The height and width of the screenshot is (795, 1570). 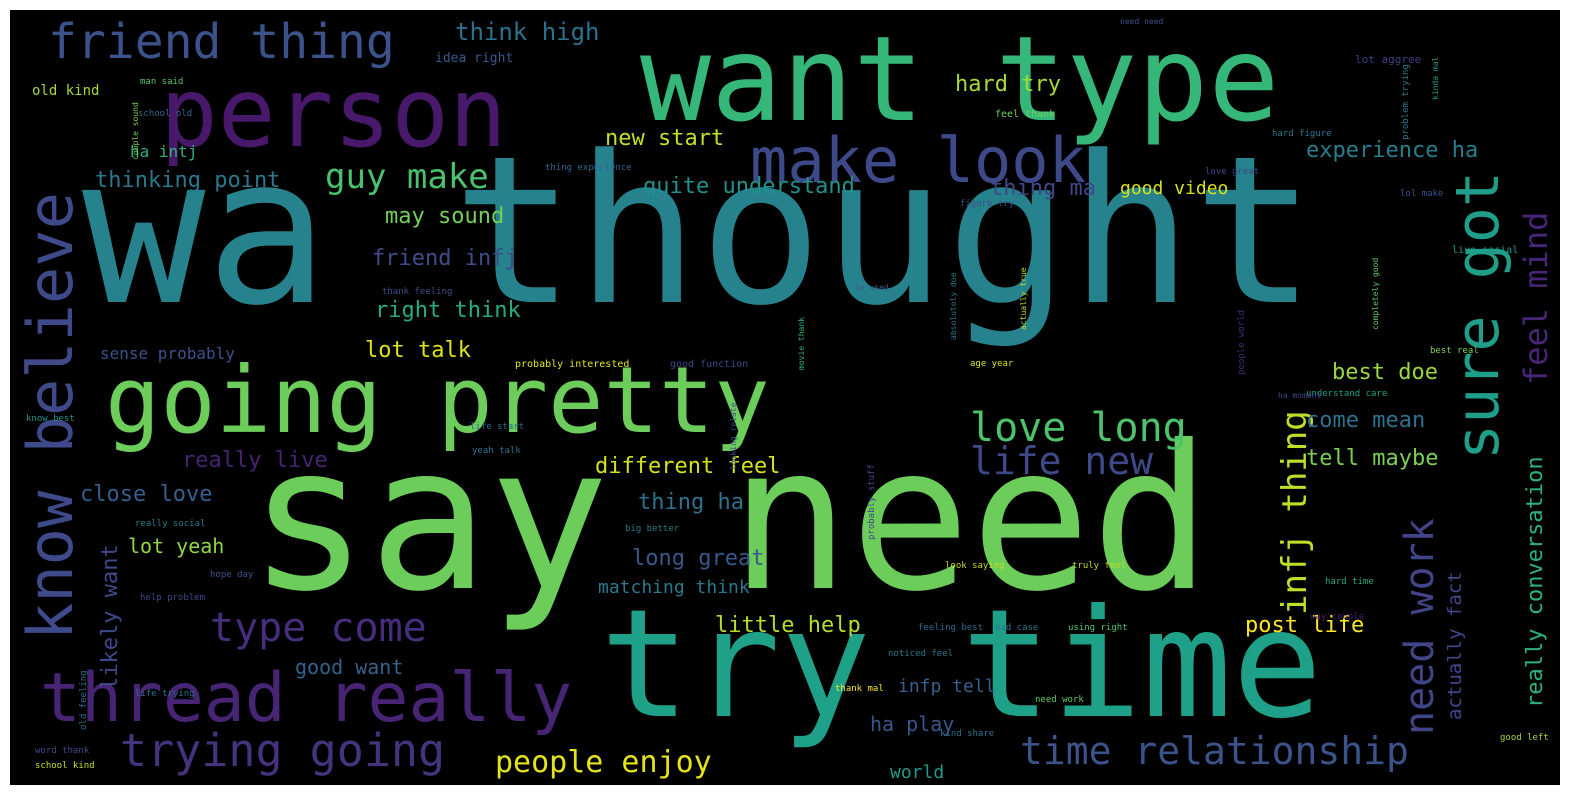 I want to click on word: probably stuff, so click(x=872, y=502).